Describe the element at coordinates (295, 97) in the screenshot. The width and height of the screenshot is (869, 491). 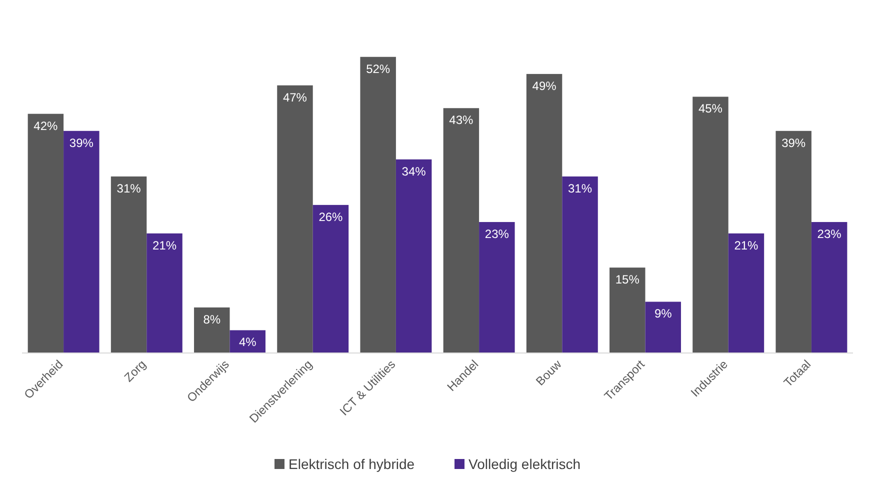
I see `data-label: 47%` at that location.